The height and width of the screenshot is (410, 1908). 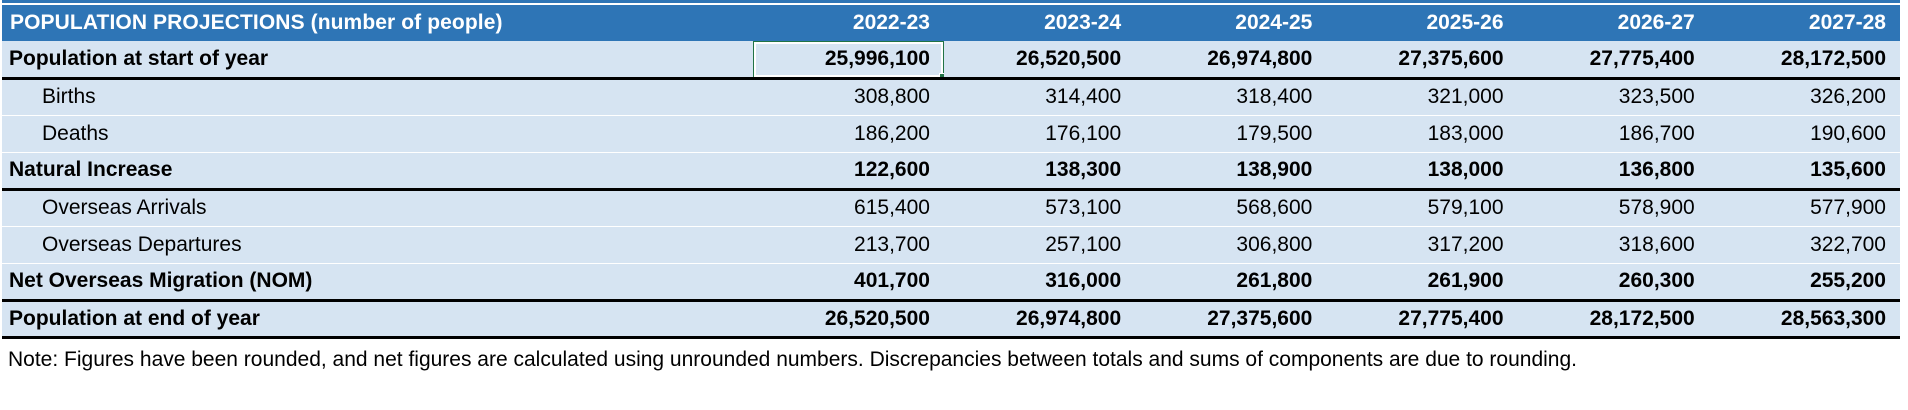 What do you see at coordinates (139, 58) in the screenshot?
I see `row-label: Population at start of year` at bounding box center [139, 58].